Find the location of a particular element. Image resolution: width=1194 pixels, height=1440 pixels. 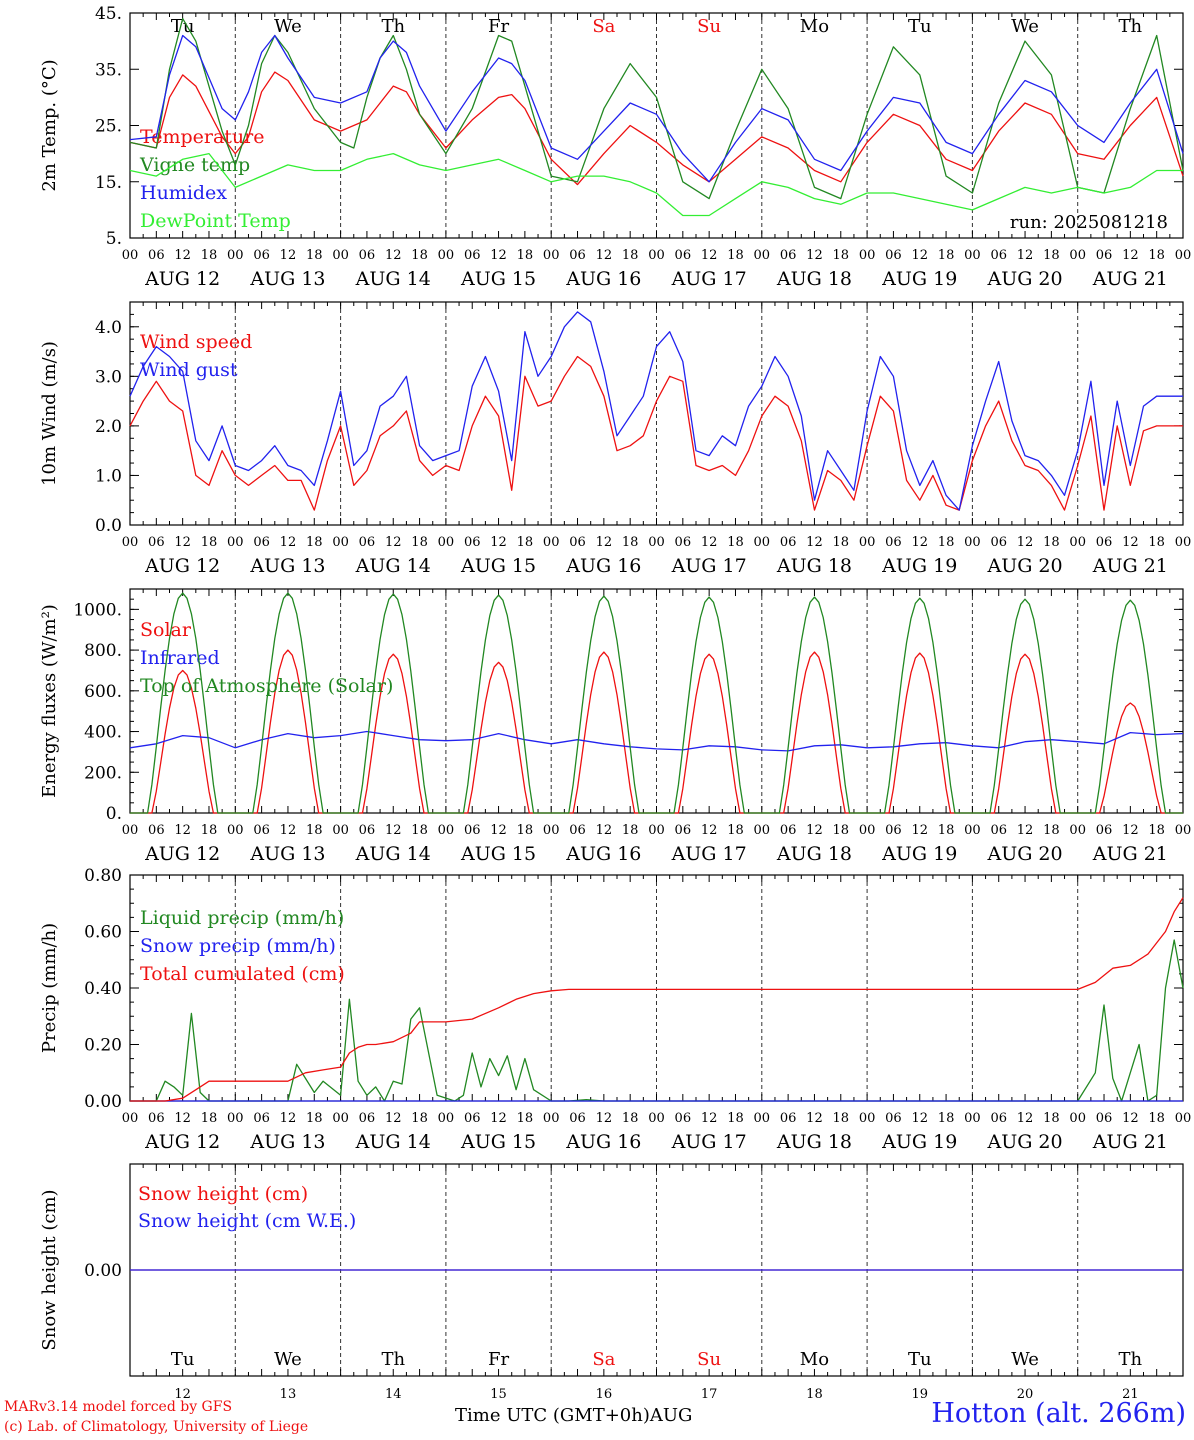

legend-entry: Temperature is located at coordinates (202, 137).